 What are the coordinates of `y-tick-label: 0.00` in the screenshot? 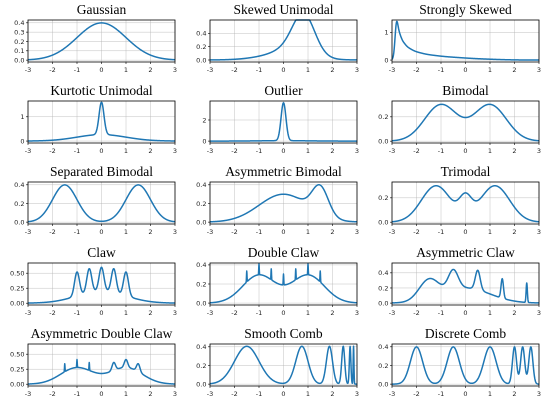 It's located at (17, 385).